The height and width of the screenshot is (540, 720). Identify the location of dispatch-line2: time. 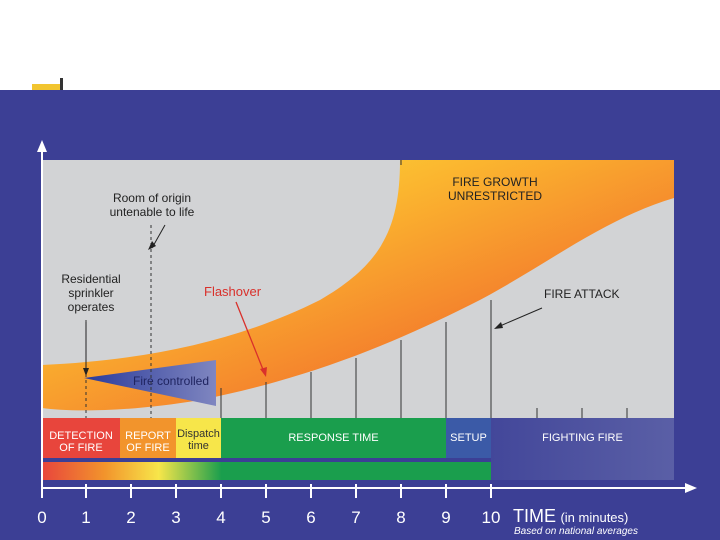
(198, 446).